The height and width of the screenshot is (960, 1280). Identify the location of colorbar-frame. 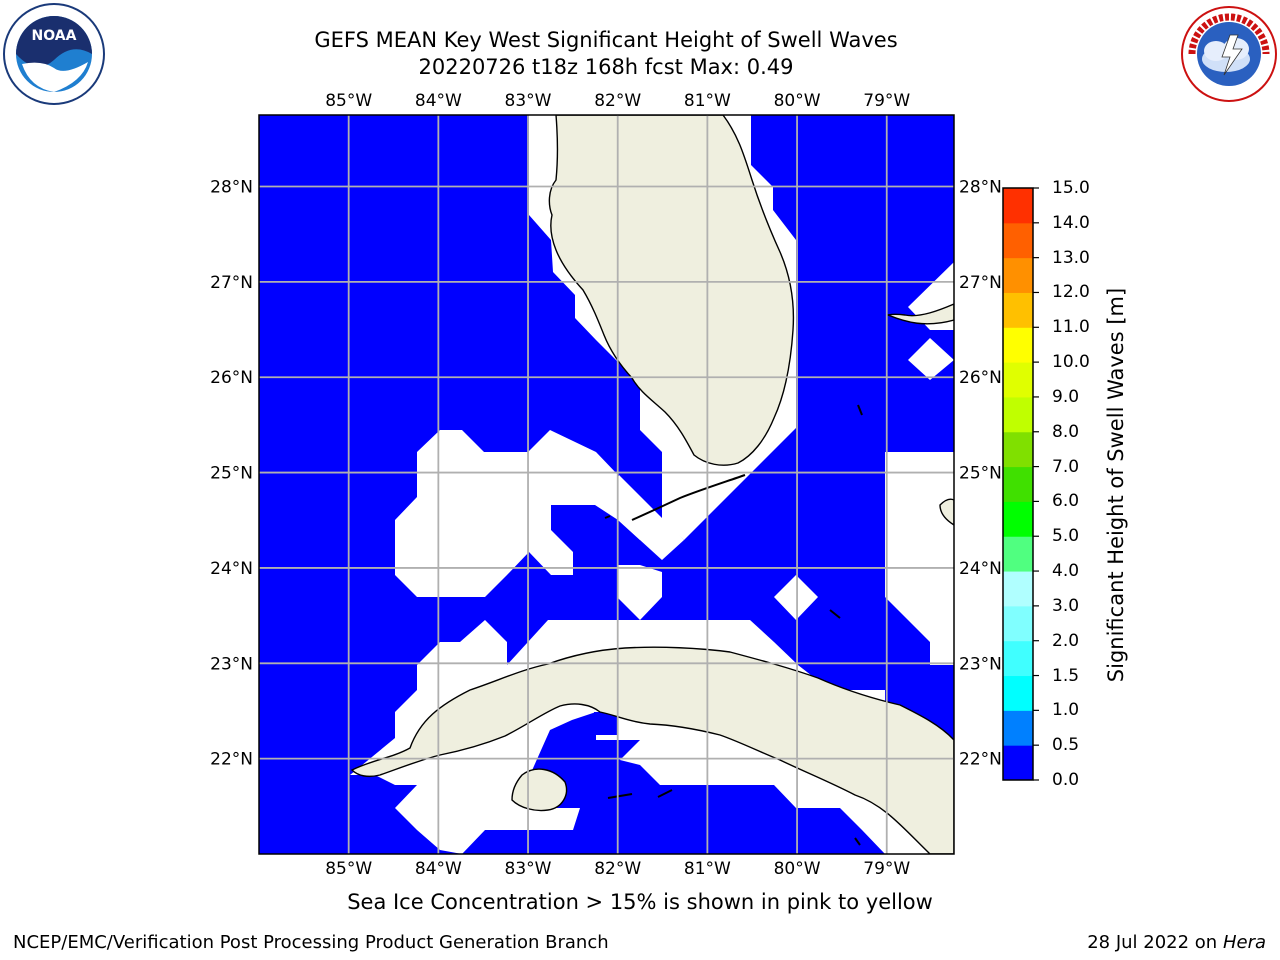
(1018, 484).